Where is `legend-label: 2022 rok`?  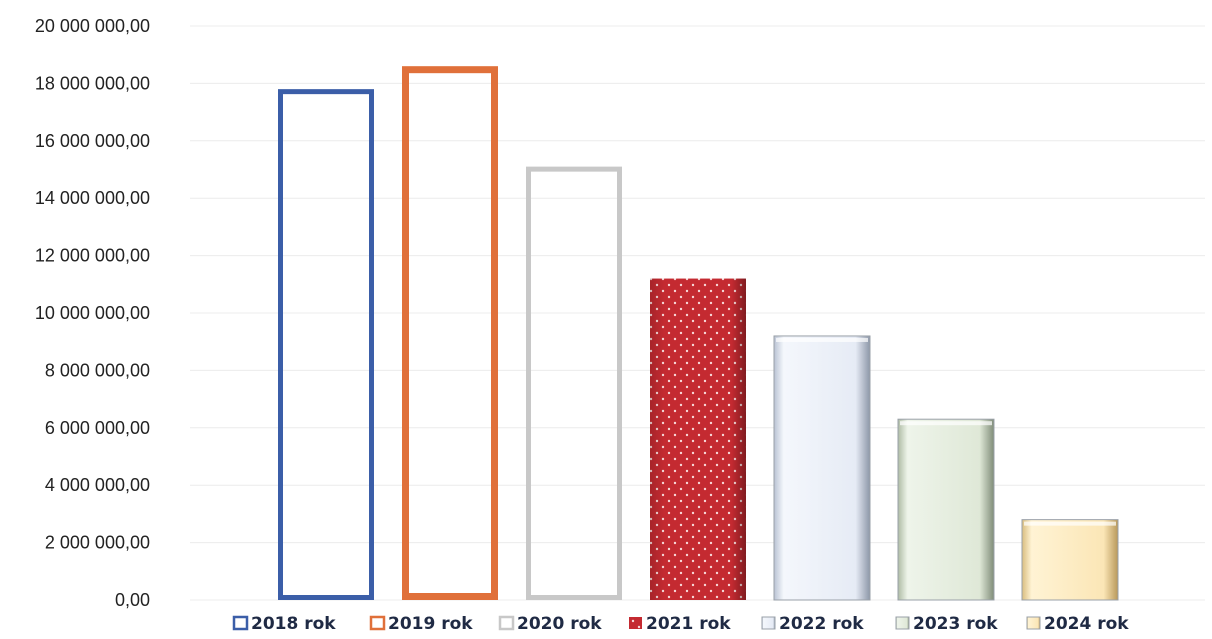 legend-label: 2022 rok is located at coordinates (821, 624).